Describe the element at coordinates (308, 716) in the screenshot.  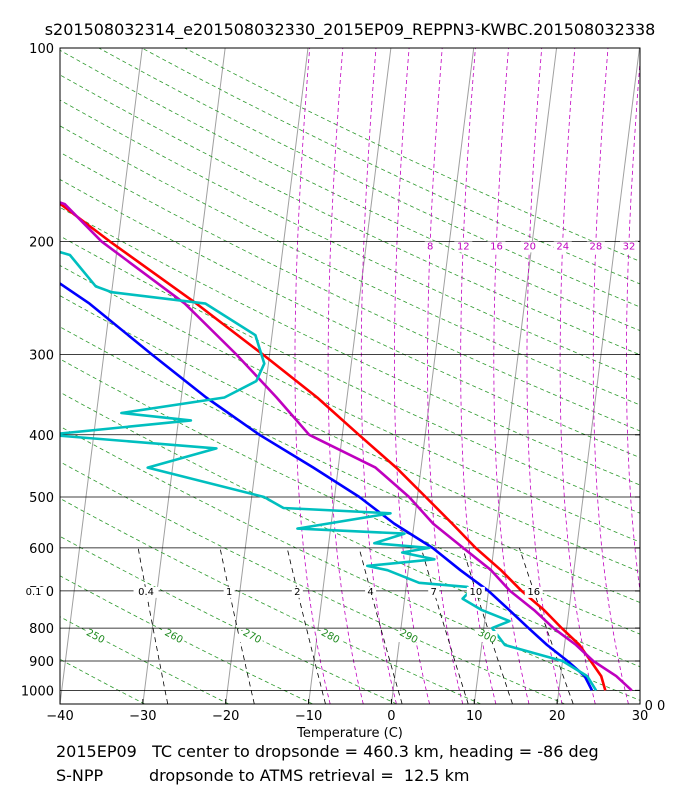
I see `x-tick-label: −10` at that location.